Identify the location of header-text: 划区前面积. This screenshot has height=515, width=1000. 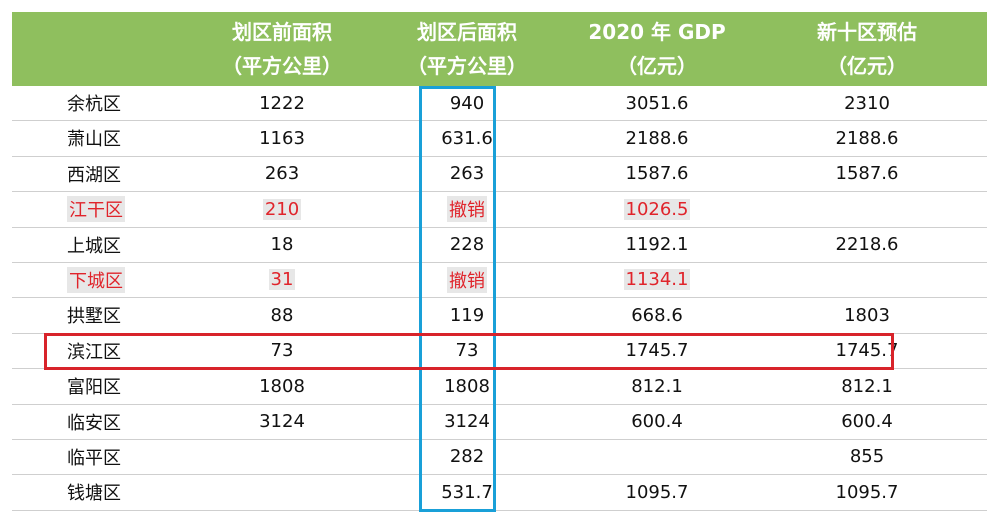
(282, 32).